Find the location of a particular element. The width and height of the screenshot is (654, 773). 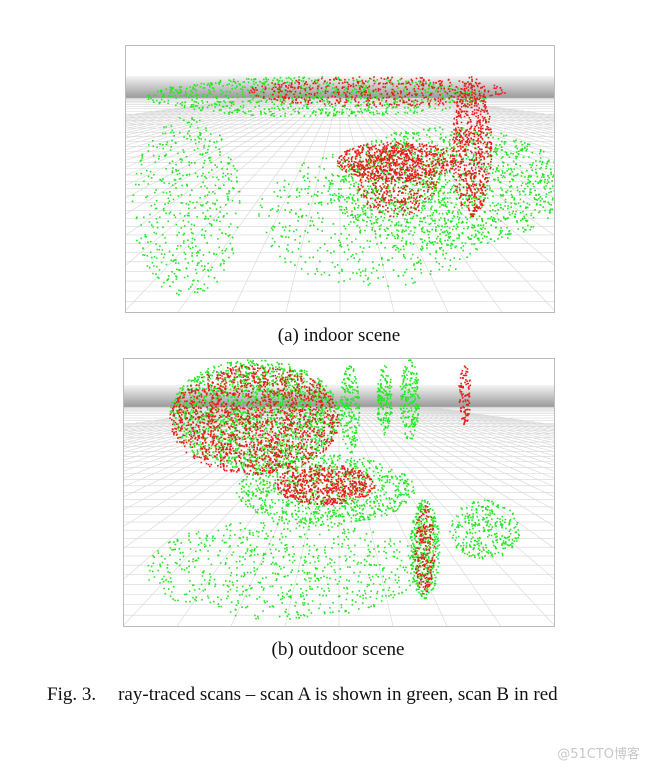

watermark: @51CTO博客 is located at coordinates (598, 754).